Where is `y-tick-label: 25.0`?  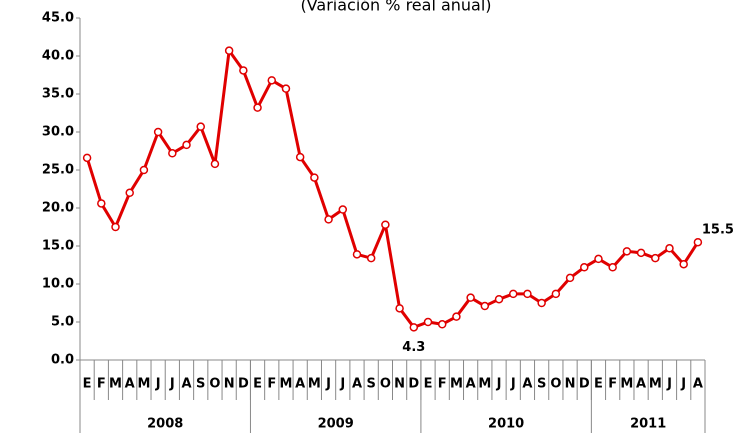
y-tick-label: 25.0 is located at coordinates (58, 170).